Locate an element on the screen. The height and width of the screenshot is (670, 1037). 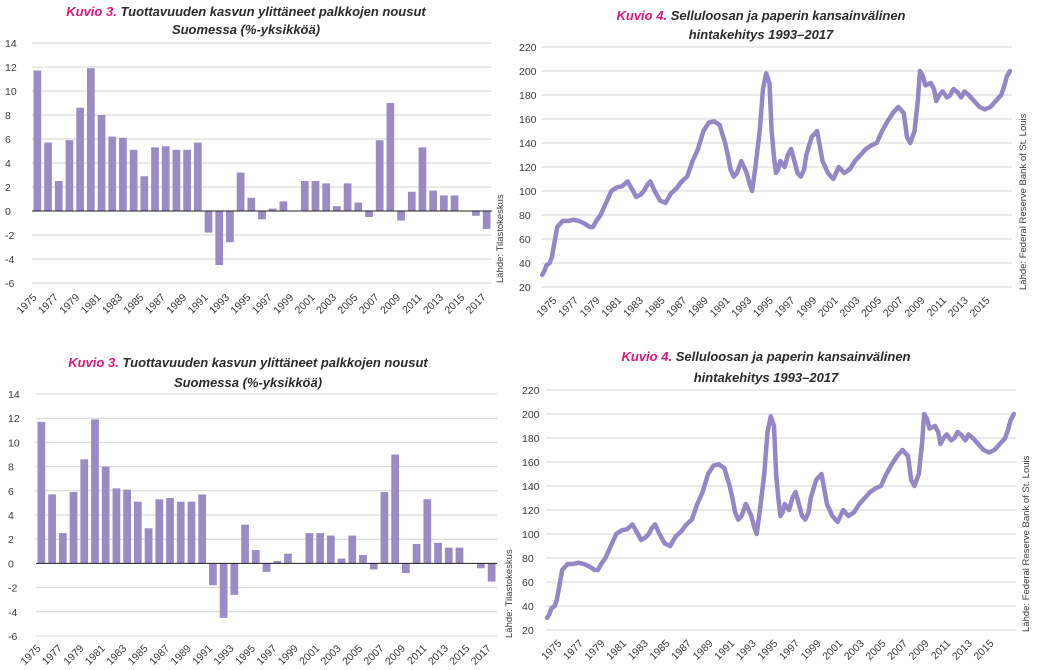
x-tick-label: 1979 is located at coordinates (69, 304).